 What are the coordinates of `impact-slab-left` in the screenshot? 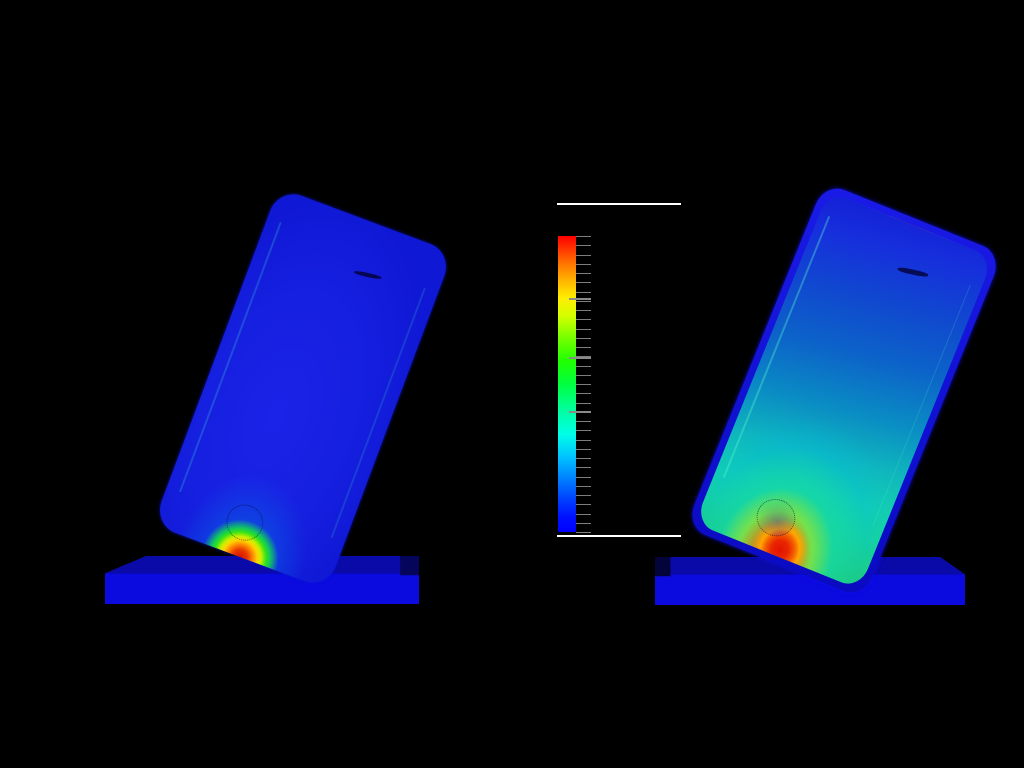 It's located at (262, 580).